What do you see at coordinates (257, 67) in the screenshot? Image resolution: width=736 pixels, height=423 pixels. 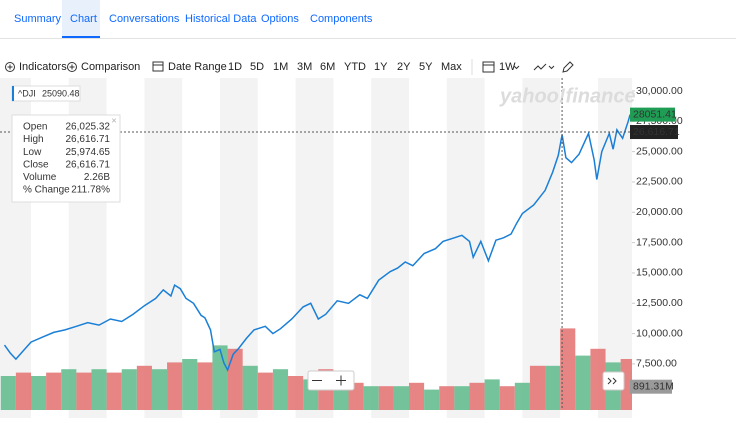 I see `range-button: 5D` at bounding box center [257, 67].